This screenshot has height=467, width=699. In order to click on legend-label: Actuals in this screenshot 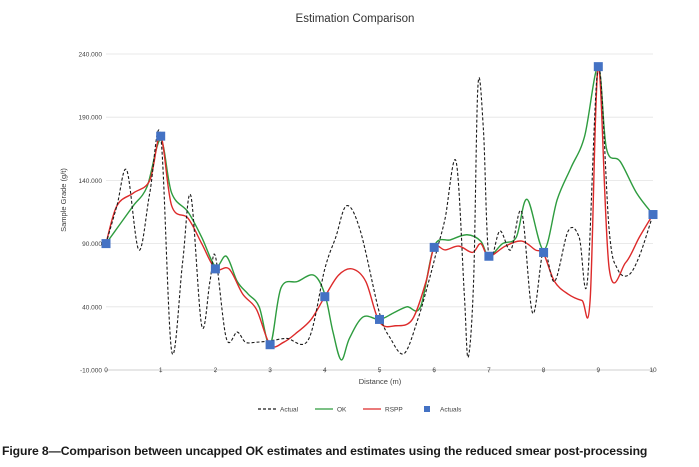, I will do `click(451, 410)`.